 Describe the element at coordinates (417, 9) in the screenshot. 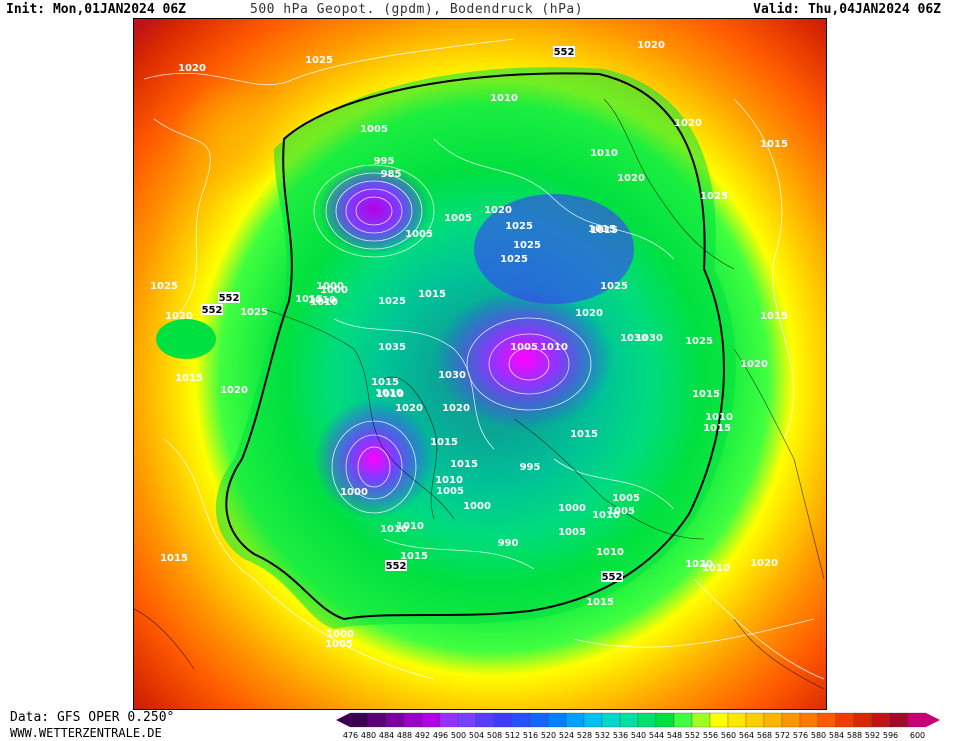

I see `map-title: 500 hPa Geopot. (gpdm), Bodendruck (hPa)` at that location.